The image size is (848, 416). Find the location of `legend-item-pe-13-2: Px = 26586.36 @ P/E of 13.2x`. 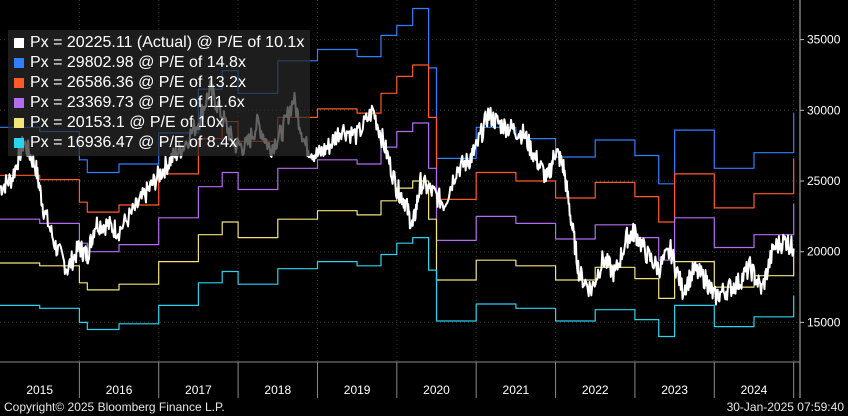

legend-item-pe-13-2: Px = 26586.36 @ P/E of 13.2x is located at coordinates (159, 83).